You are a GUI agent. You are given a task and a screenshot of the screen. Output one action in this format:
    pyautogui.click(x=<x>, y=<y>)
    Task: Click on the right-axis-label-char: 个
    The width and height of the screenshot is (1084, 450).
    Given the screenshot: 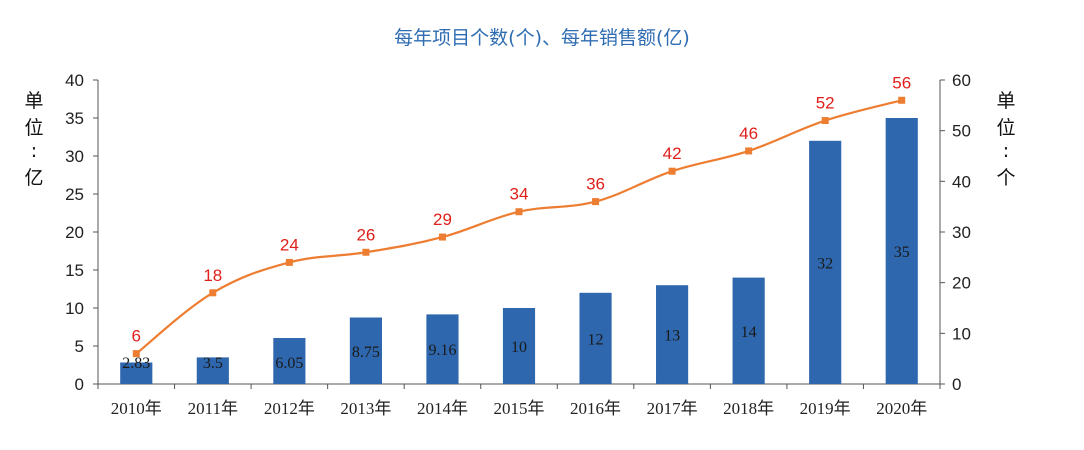 What is the action you would take?
    pyautogui.click(x=1005, y=178)
    